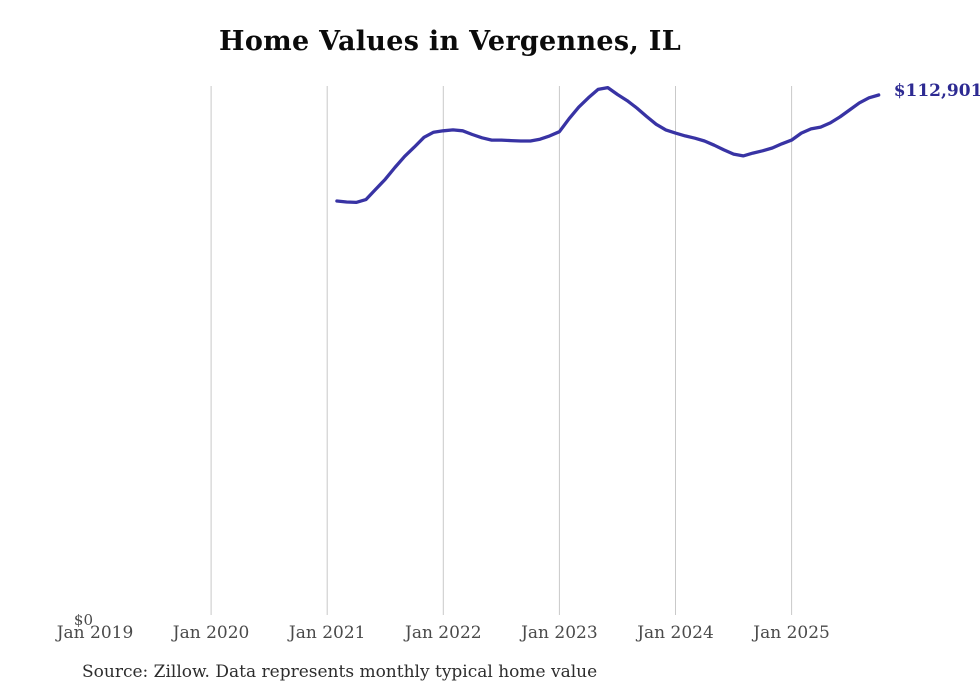  What do you see at coordinates (559, 633) in the screenshot?
I see `x-axis-tick-label: Jan 2023` at bounding box center [559, 633].